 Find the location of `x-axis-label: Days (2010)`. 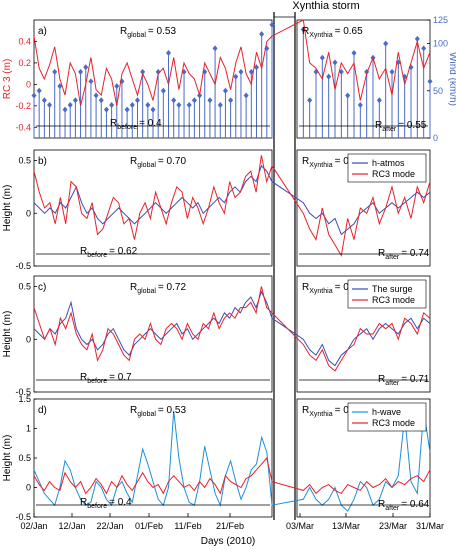

x-axis-label: Days (2010) is located at coordinates (228, 541).